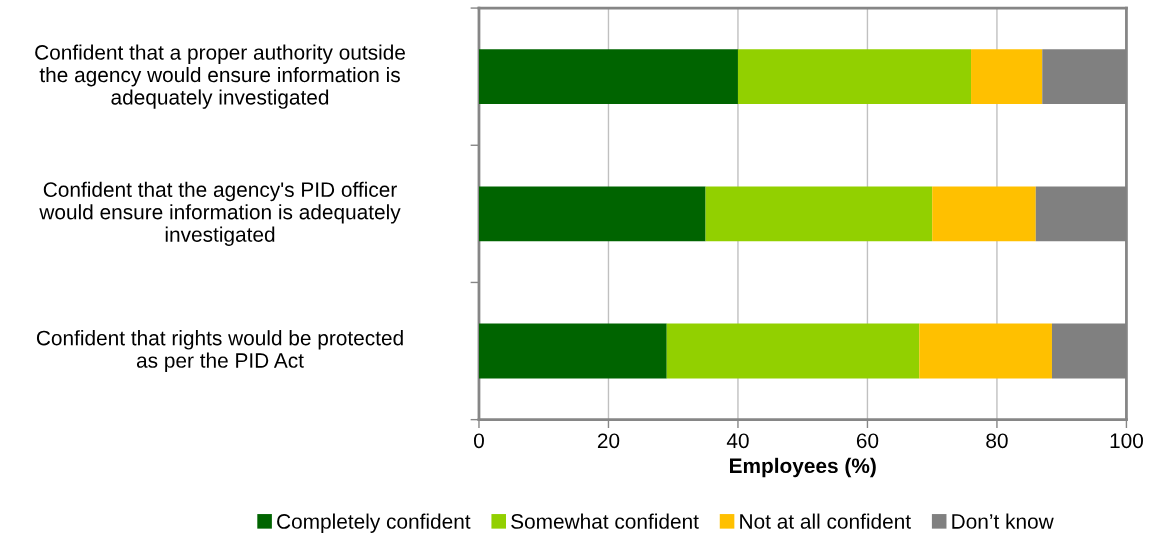  Describe the element at coordinates (220, 214) in the screenshot. I see `y-tick-label: Confident that the agency's PID officer would ensure information is adequately investigated` at that location.